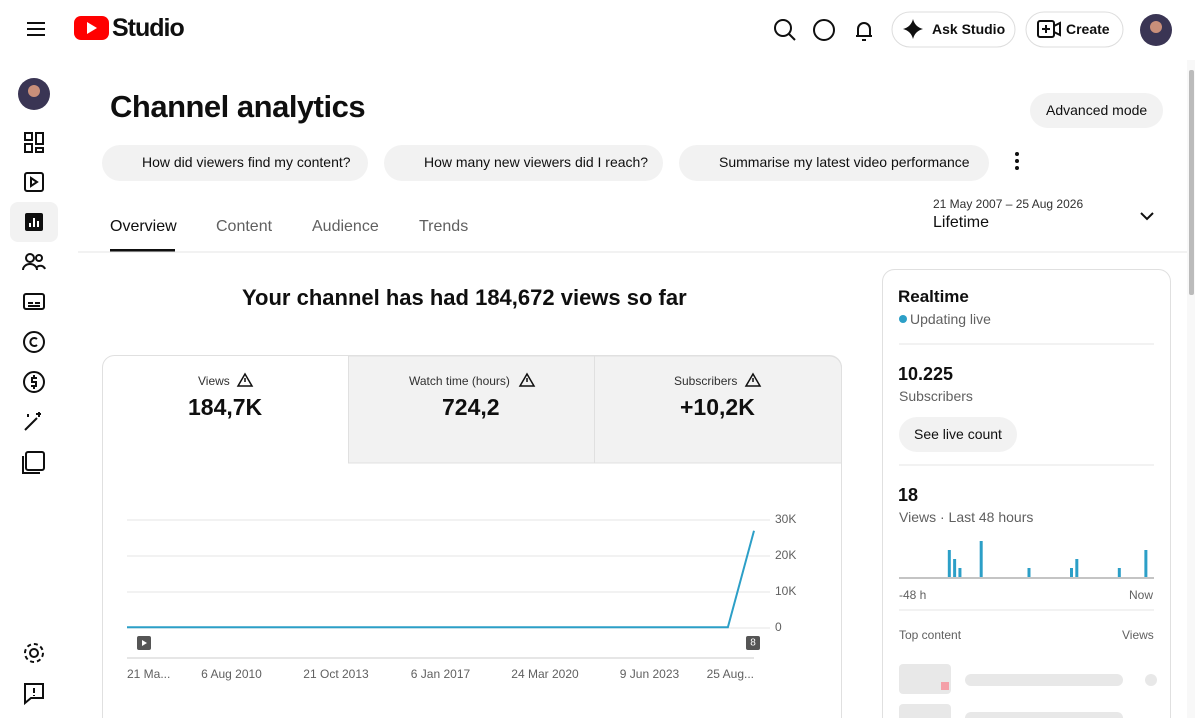 Image resolution: width=1195 pixels, height=718 pixels. I want to click on video-count-marker, so click(753, 643).